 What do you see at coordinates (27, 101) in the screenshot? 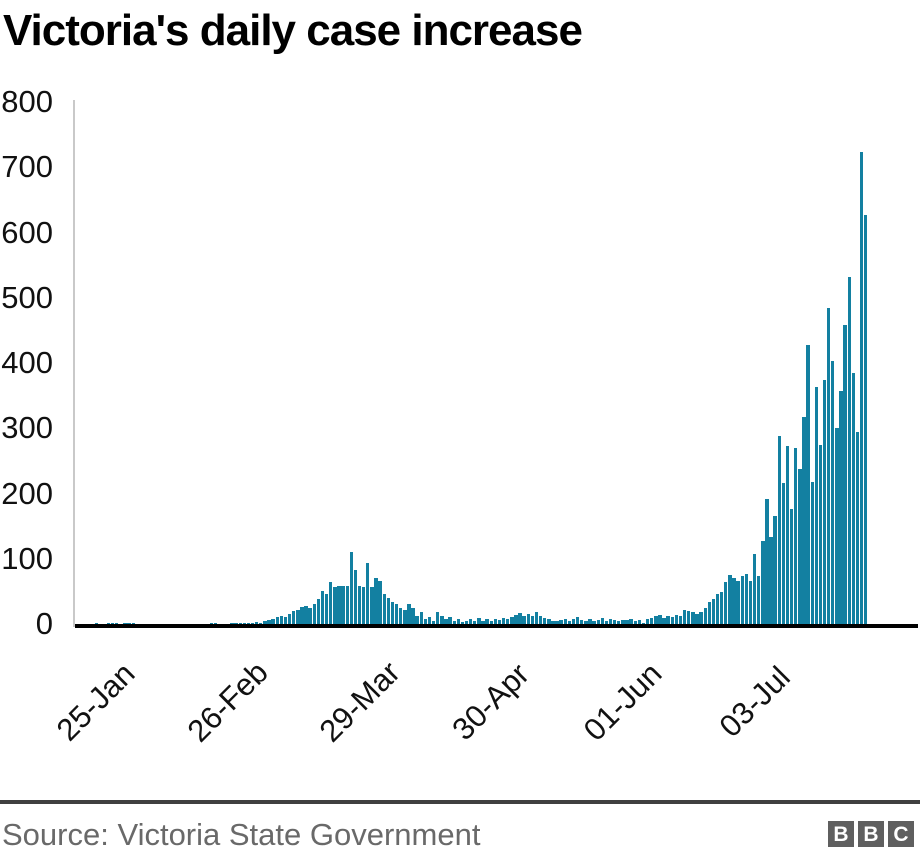
I see `y-tick-label: 800` at bounding box center [27, 101].